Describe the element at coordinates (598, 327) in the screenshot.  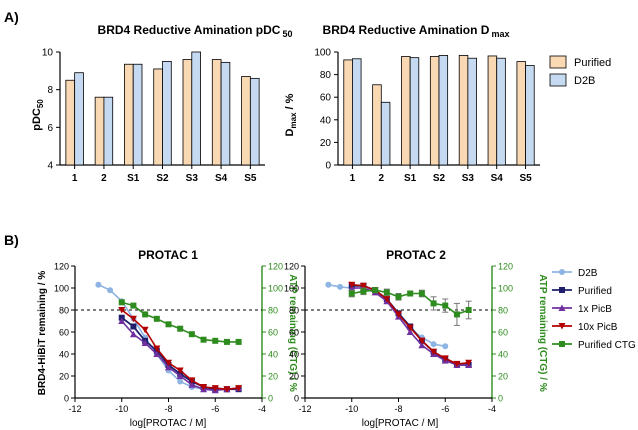
I see `legend-label: 10x PicB` at that location.